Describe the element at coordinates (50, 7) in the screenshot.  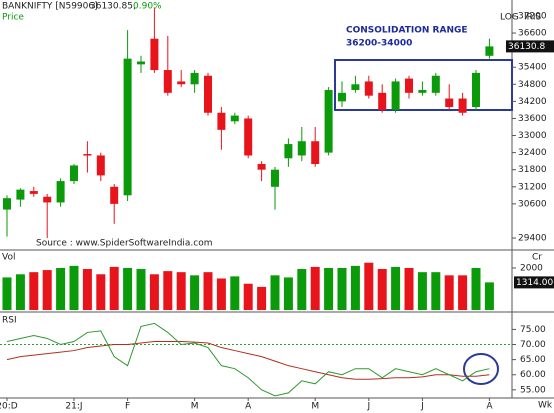
I see `symbol: BANKNIFTY [N59906]` at that location.